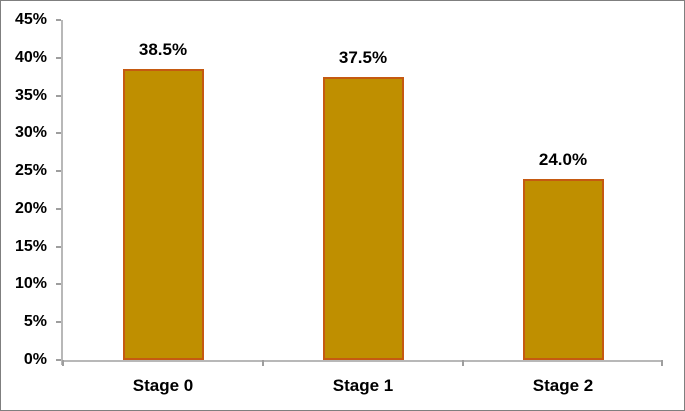 Image resolution: width=685 pixels, height=411 pixels. What do you see at coordinates (363, 57) in the screenshot?
I see `bar-value-label: 37.5%` at bounding box center [363, 57].